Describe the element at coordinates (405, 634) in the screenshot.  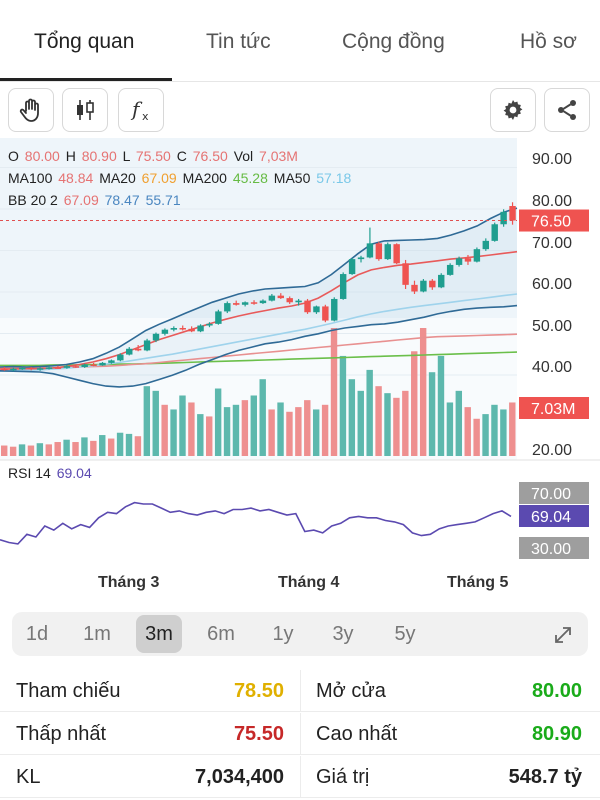
I see `period-5y: 5y` at that location.